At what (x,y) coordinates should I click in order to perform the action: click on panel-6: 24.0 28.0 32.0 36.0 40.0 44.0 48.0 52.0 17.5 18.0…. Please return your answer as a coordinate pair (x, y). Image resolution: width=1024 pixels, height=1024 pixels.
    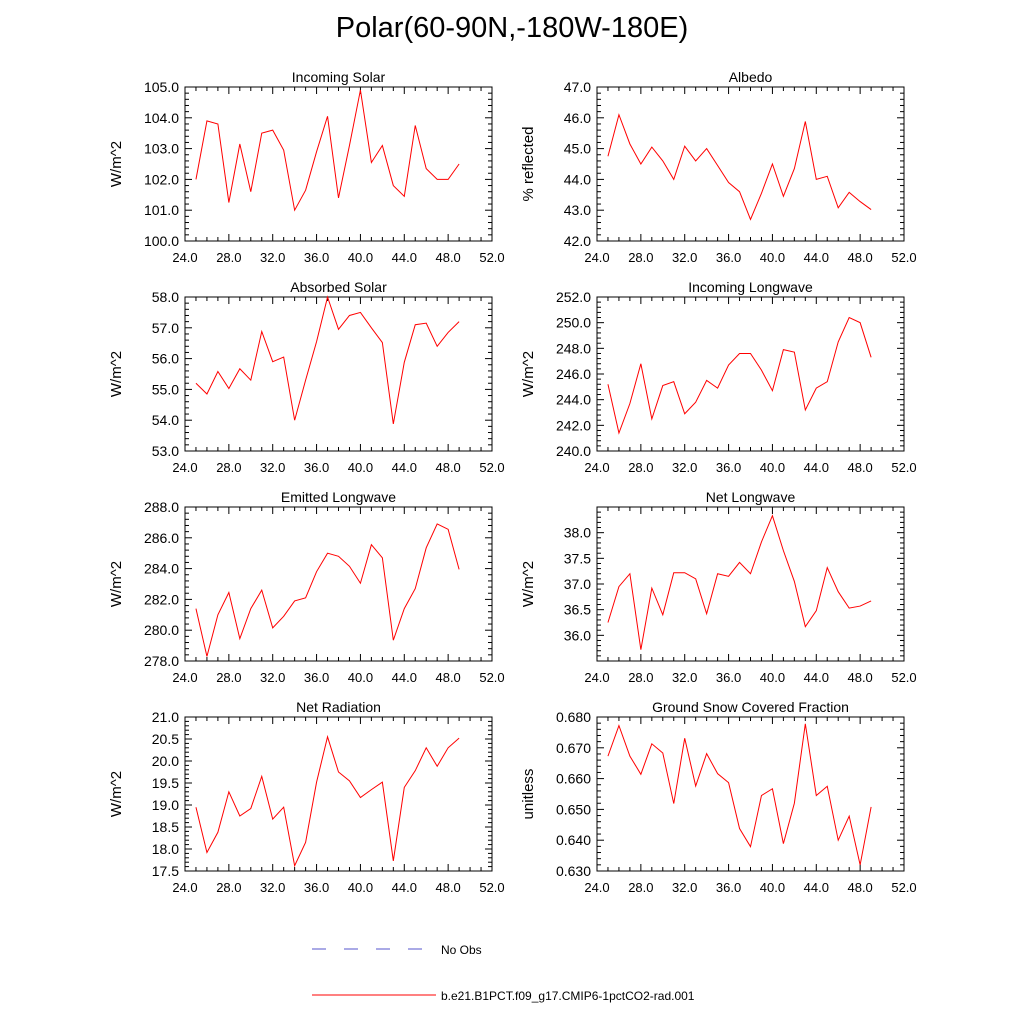
    Looking at the image, I should click on (306, 797).